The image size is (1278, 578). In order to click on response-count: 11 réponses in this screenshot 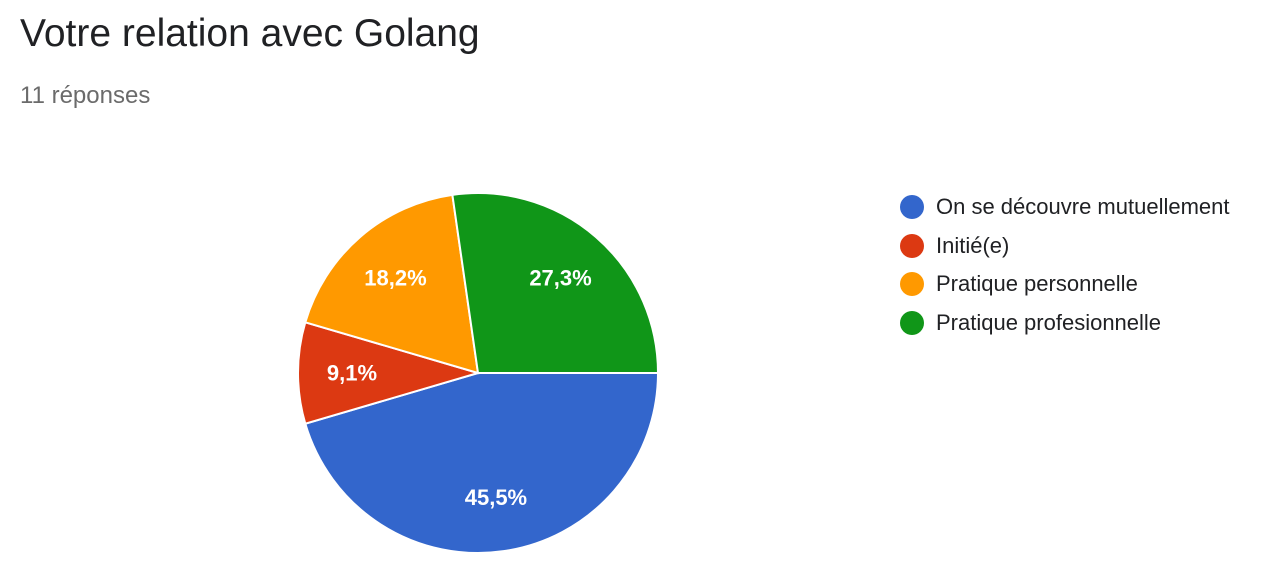, I will do `click(85, 95)`.